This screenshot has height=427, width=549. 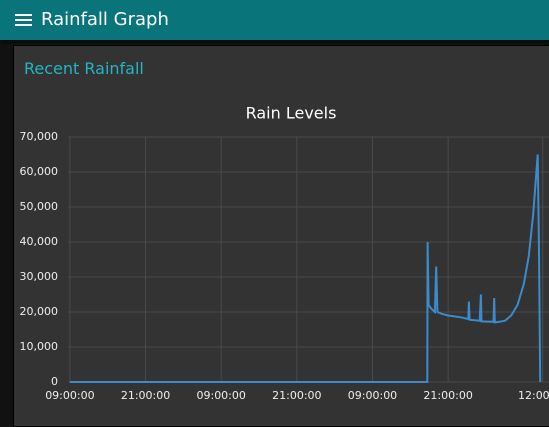 What do you see at coordinates (84, 68) in the screenshot?
I see `group-title: Recent Rainfall` at bounding box center [84, 68].